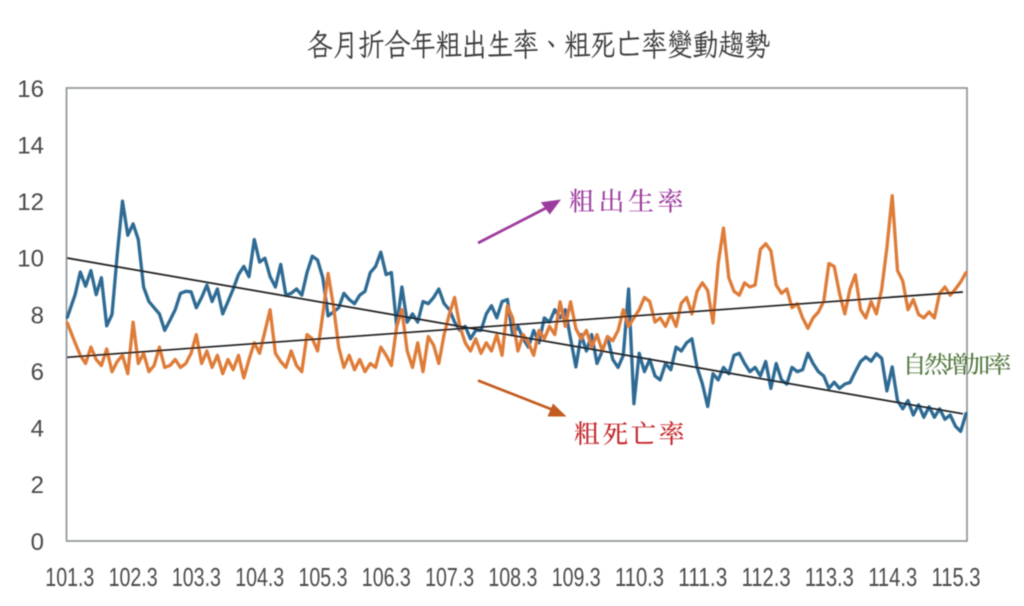 This screenshot has height=606, width=1024. What do you see at coordinates (323, 578) in the screenshot?
I see `svg-text: 105.3` at bounding box center [323, 578].